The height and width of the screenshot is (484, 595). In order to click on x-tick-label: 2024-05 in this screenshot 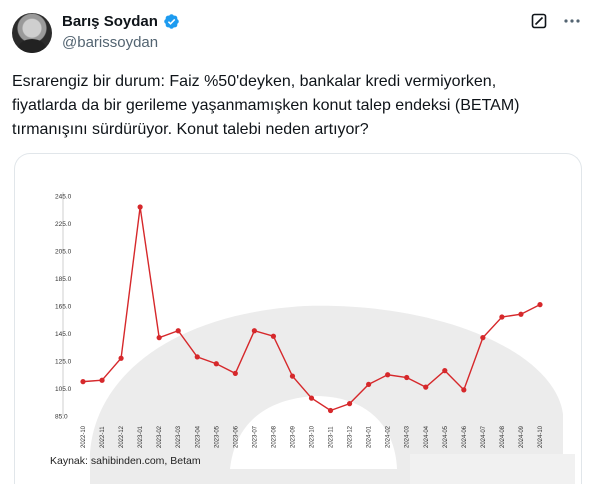, I will do `click(446, 436)`.